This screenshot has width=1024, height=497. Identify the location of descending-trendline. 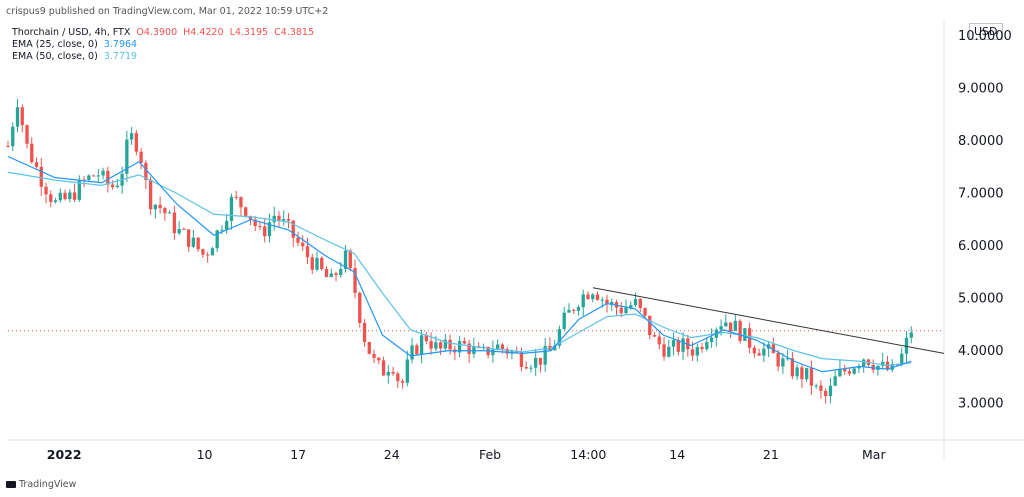
(768, 320).